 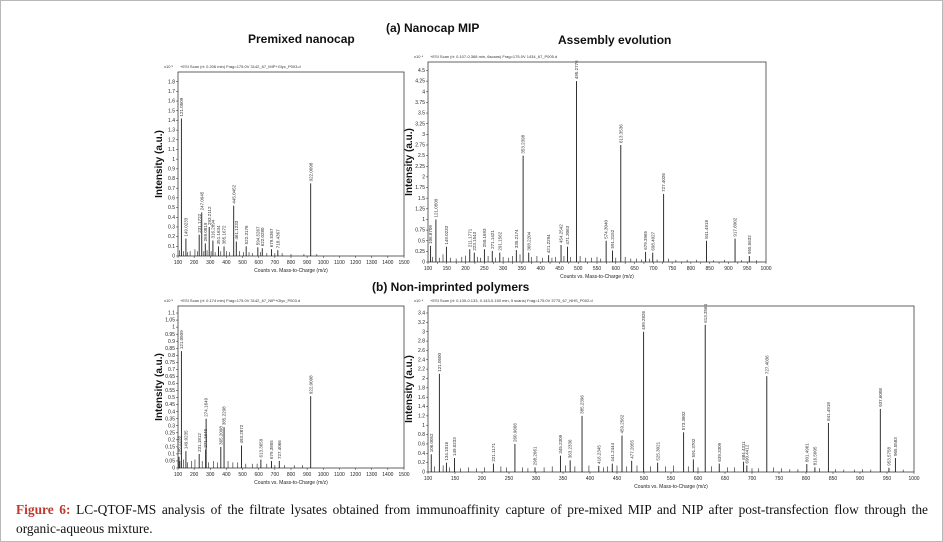 What do you see at coordinates (181, 106) in the screenshot?
I see `peak-label: 121.0509` at bounding box center [181, 106].